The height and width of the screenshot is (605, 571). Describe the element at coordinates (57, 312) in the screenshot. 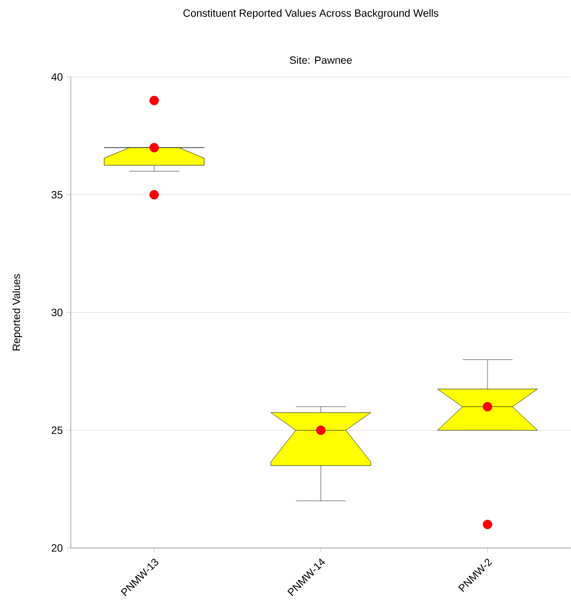

I see `y-tick-label: 30` at that location.